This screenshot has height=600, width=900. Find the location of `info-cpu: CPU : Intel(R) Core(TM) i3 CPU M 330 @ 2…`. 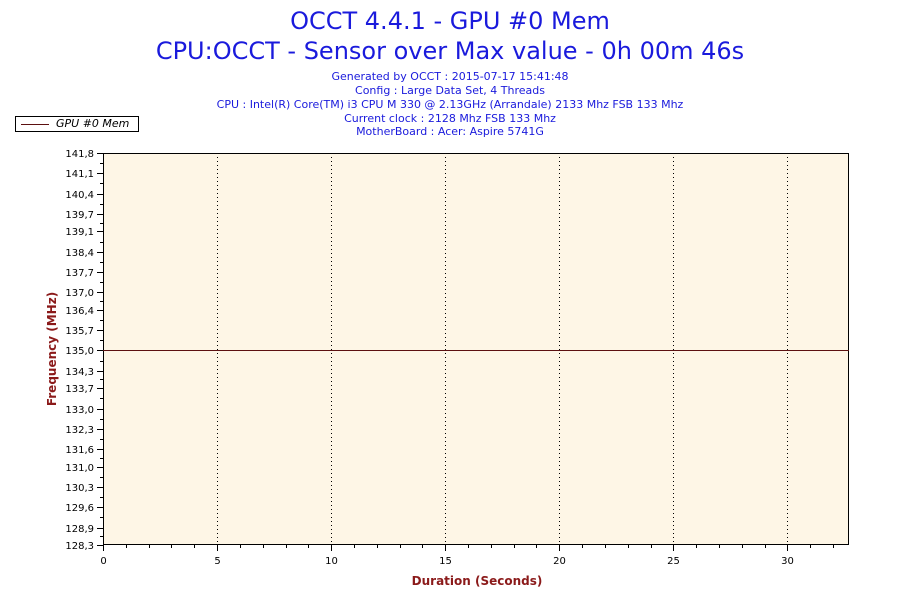

info-cpu: CPU : Intel(R) Core(TM) i3 CPU M 330 @ 2… is located at coordinates (450, 104).